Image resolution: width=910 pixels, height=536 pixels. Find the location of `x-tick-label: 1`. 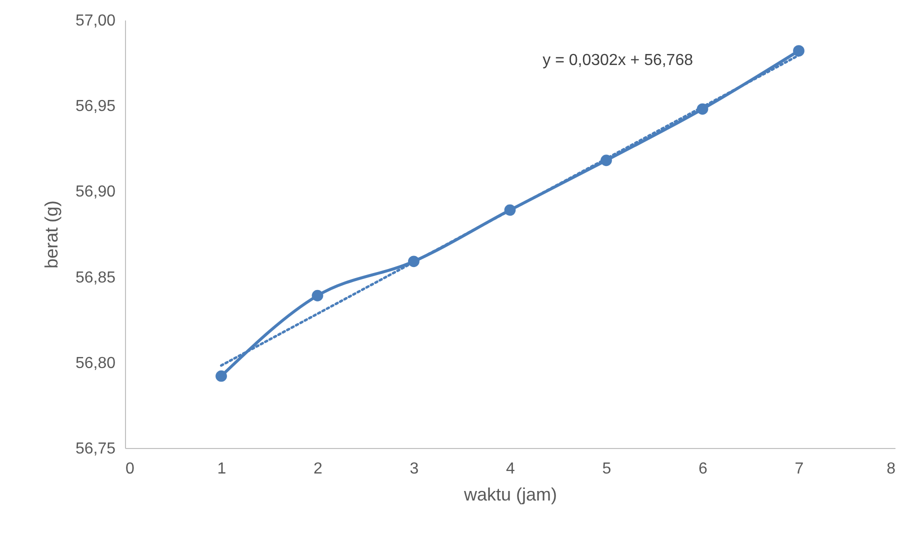

x-tick-label: 1 is located at coordinates (221, 469).